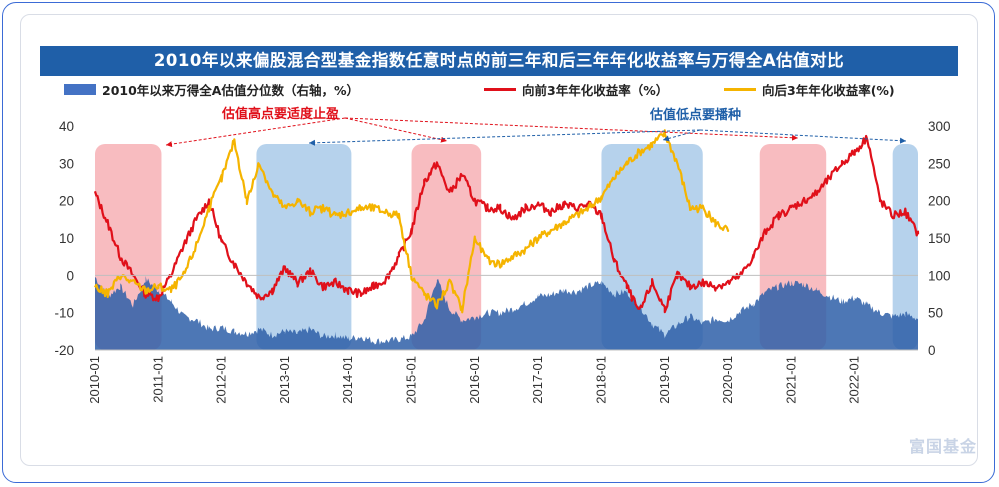 The image size is (999, 487). What do you see at coordinates (537, 380) in the screenshot?
I see `x-tick-2017-01: 2017-01` at bounding box center [537, 380].